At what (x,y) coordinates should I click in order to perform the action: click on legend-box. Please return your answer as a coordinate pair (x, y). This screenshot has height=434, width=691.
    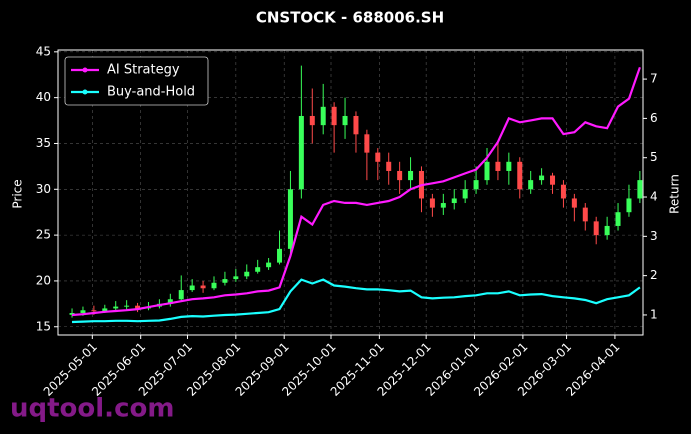
    Looking at the image, I should click on (136, 81).